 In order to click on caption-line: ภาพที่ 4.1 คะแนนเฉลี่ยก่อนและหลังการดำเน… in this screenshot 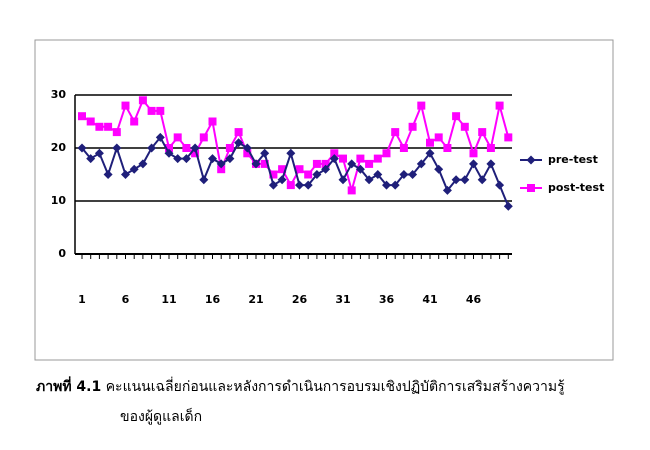, I will do `click(336, 387)`.